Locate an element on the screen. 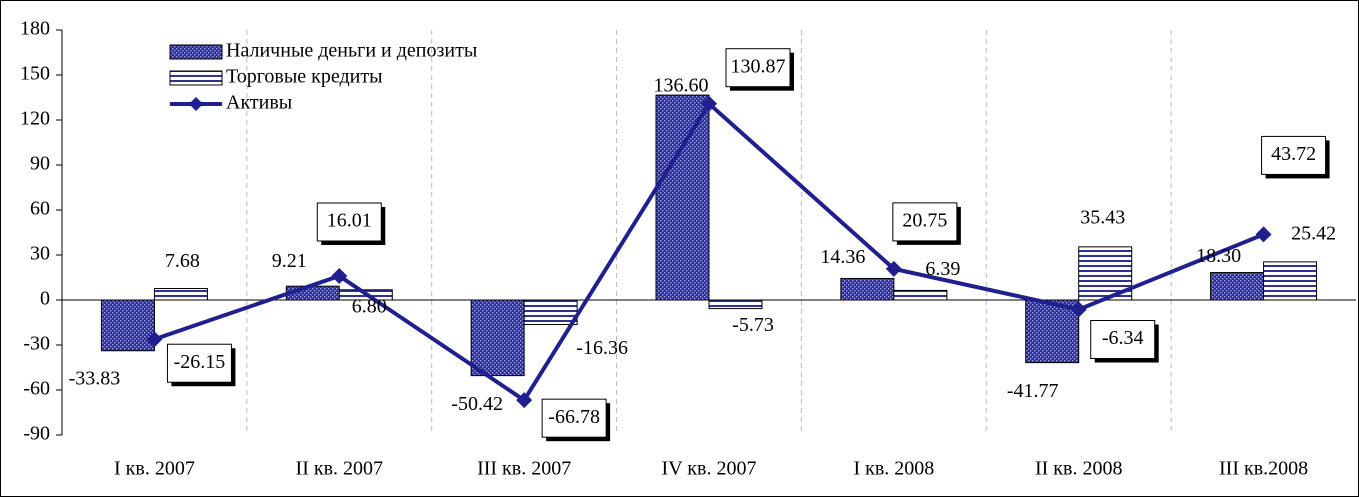 The image size is (1359, 497). data-label: -66.78 is located at coordinates (574, 417).